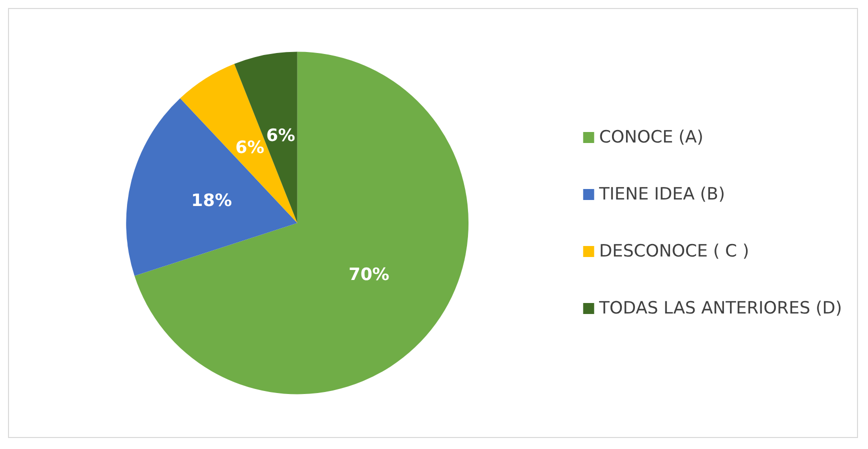 The height and width of the screenshot is (449, 868). I want to click on legend-label: DESCONOCE ( C ), so click(674, 252).